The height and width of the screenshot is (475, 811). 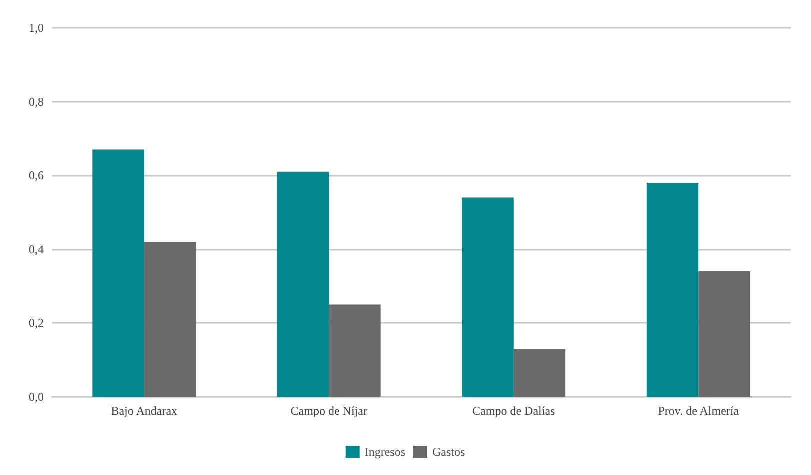 What do you see at coordinates (449, 452) in the screenshot?
I see `legend-label: Gastos` at bounding box center [449, 452].